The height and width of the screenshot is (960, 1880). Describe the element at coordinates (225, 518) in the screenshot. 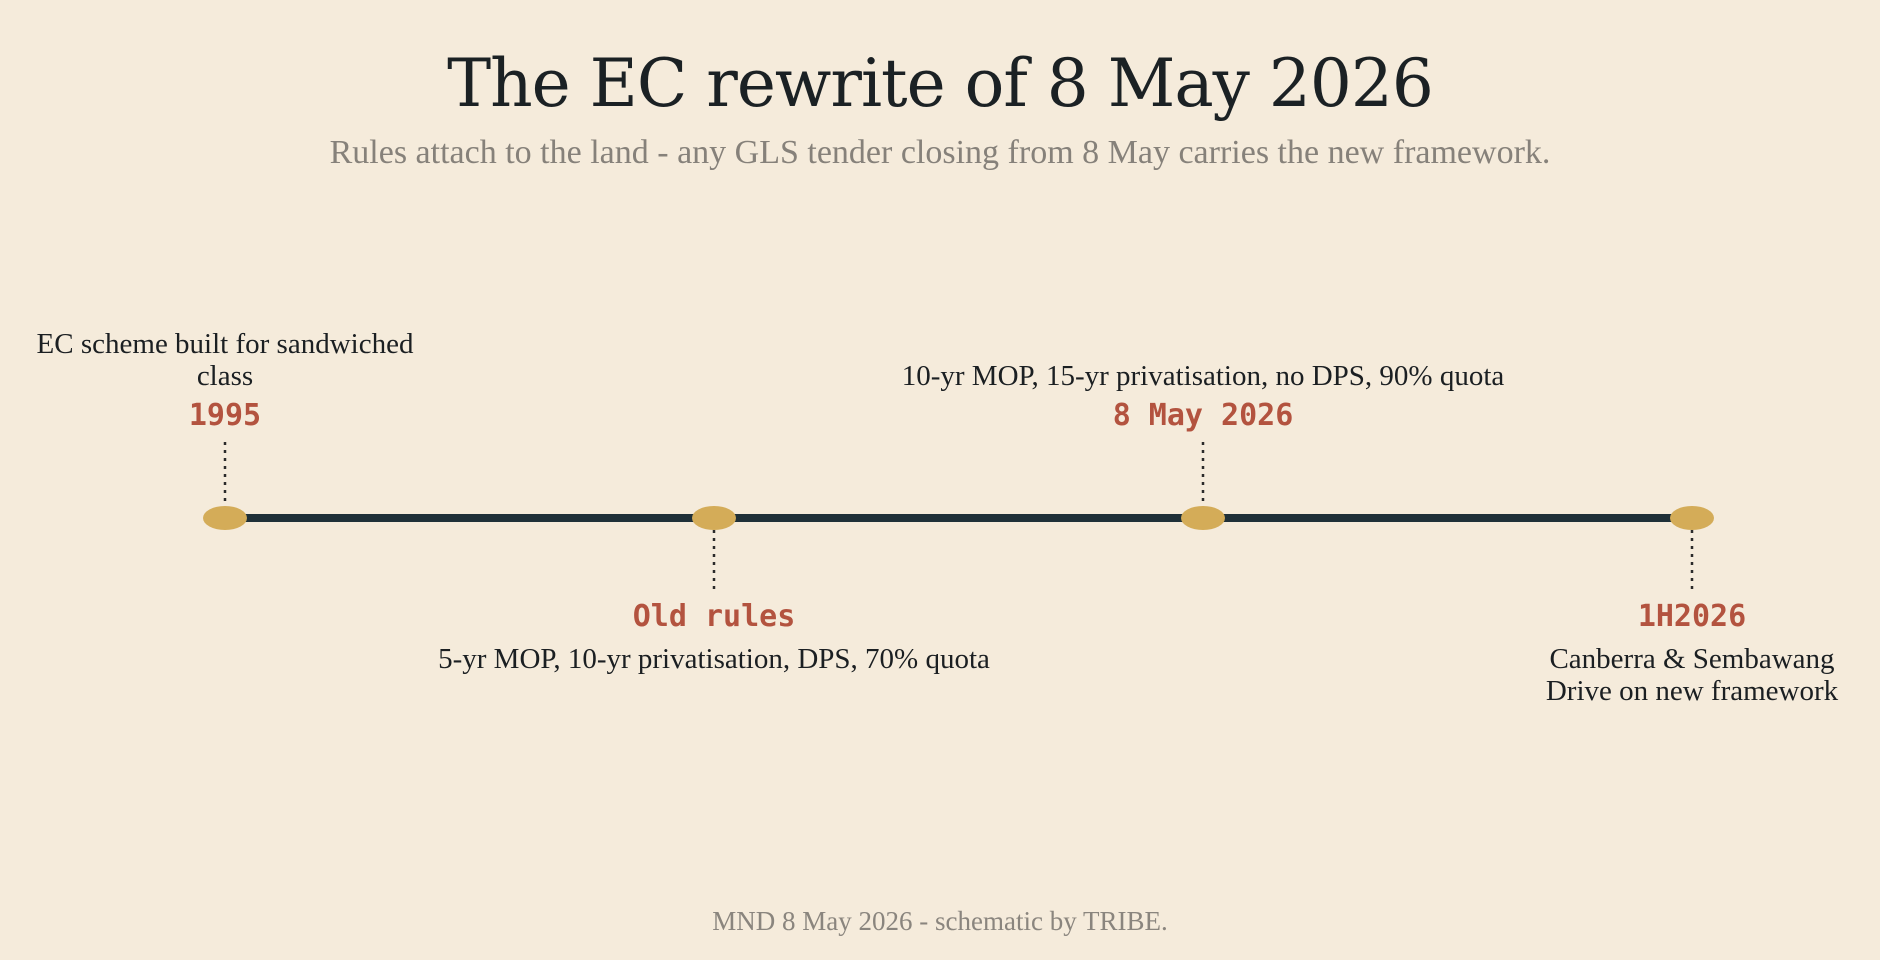

I see `timeline-marker-1995` at that location.